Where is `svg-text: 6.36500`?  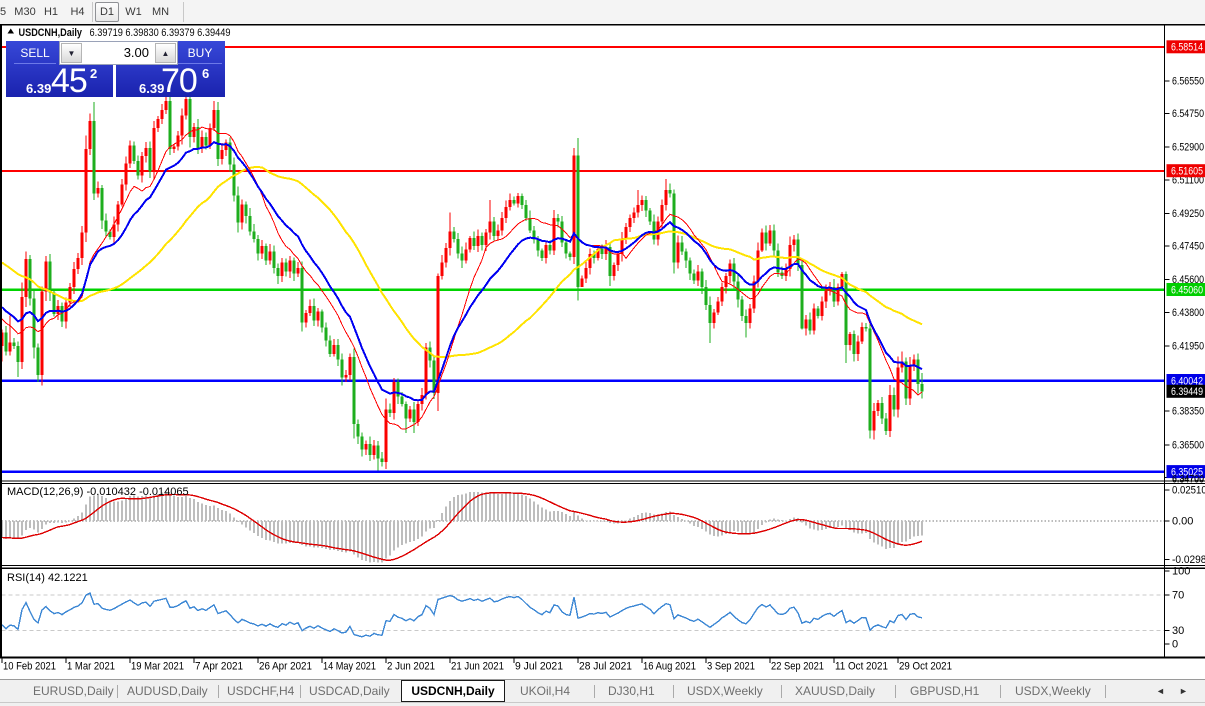 svg-text: 6.36500 is located at coordinates (1188, 445).